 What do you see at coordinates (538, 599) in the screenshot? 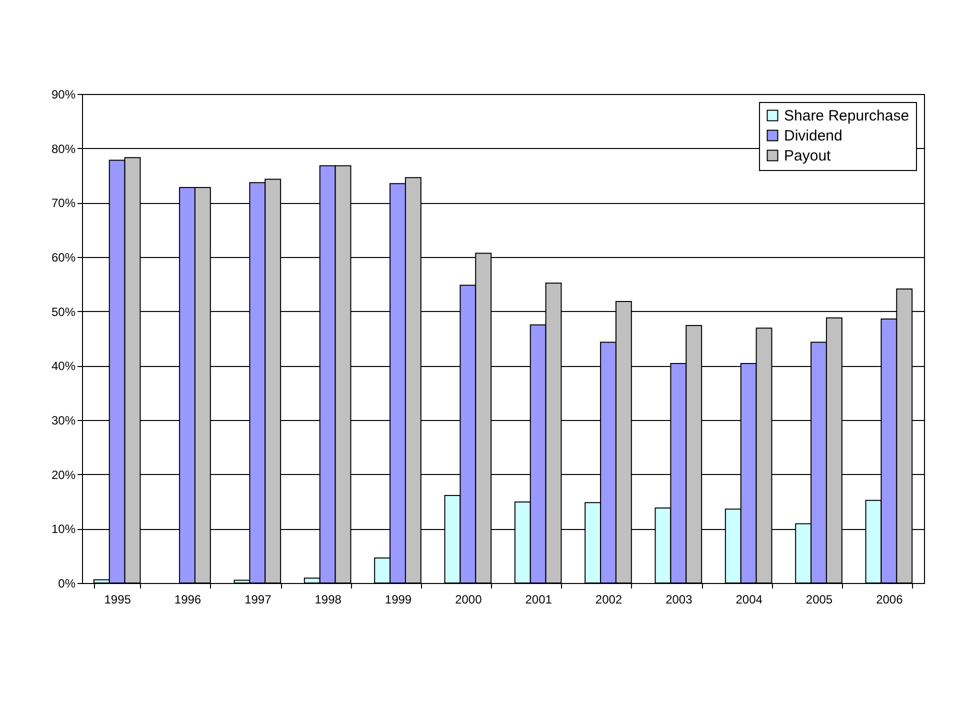
I see `x-tick-label: 2001` at bounding box center [538, 599].